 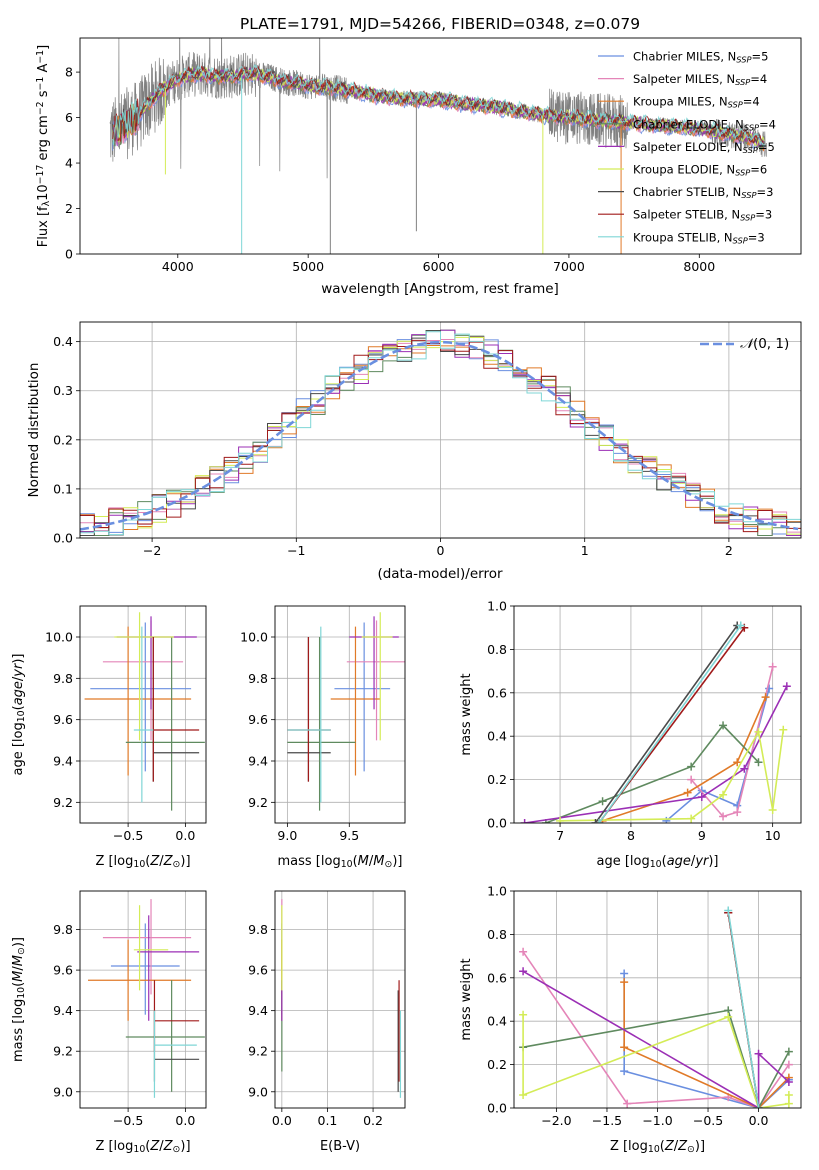 What do you see at coordinates (497, 934) in the screenshot?
I see `y-tick-label: 0.8` at bounding box center [497, 934].